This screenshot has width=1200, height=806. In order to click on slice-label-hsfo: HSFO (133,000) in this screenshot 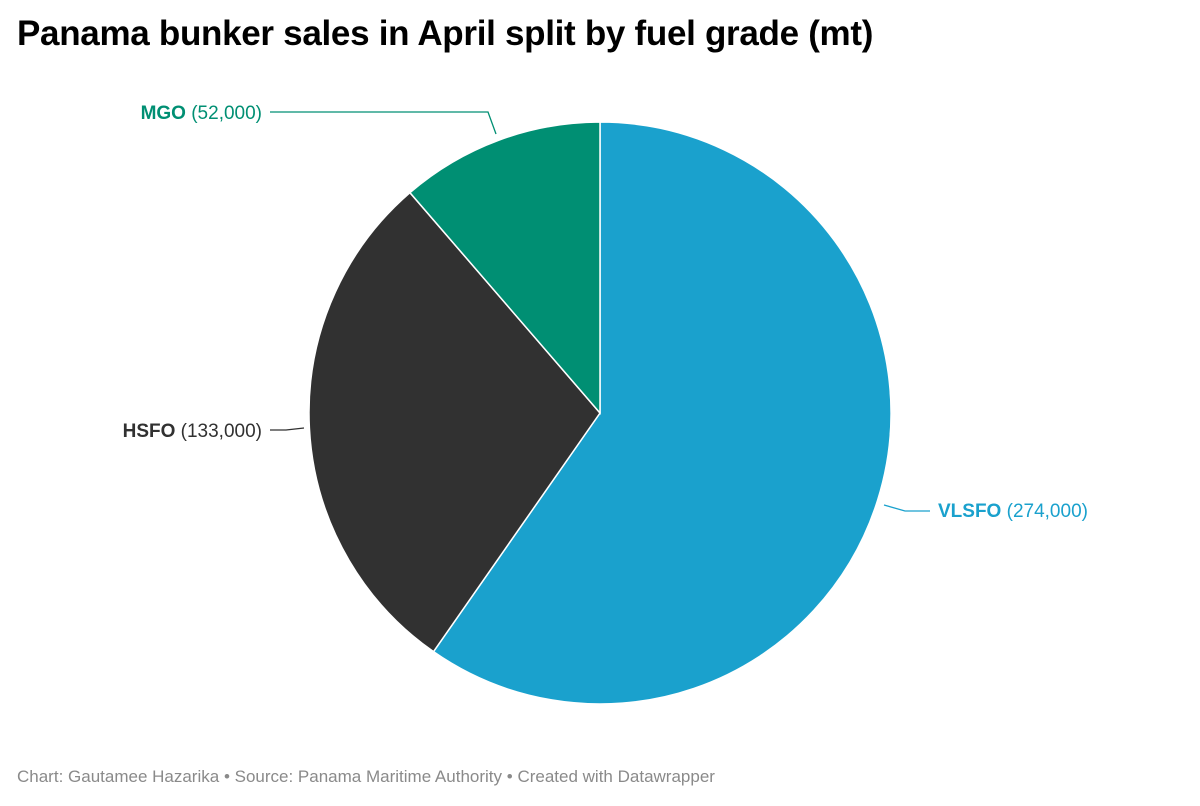, I will do `click(192, 431)`.